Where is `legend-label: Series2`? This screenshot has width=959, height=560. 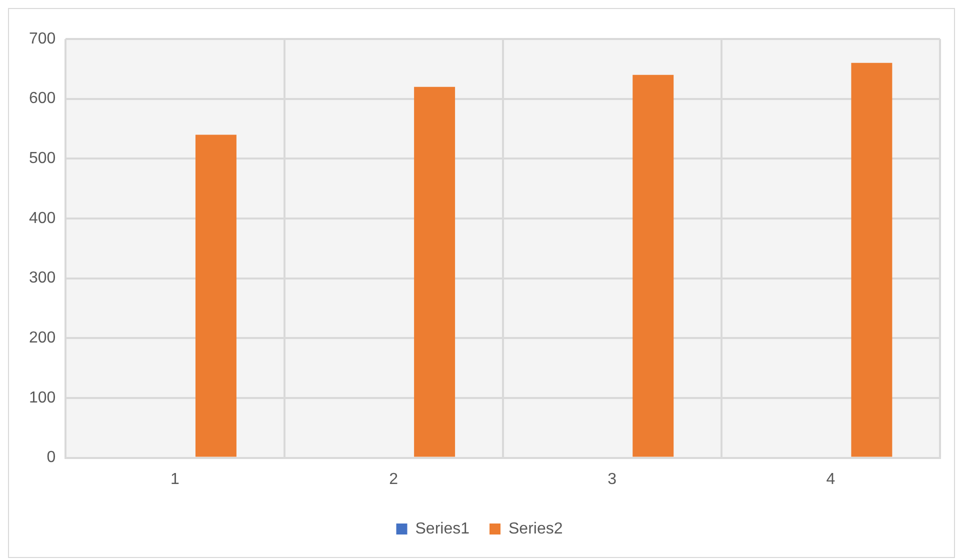 legend-label: Series2 is located at coordinates (535, 529).